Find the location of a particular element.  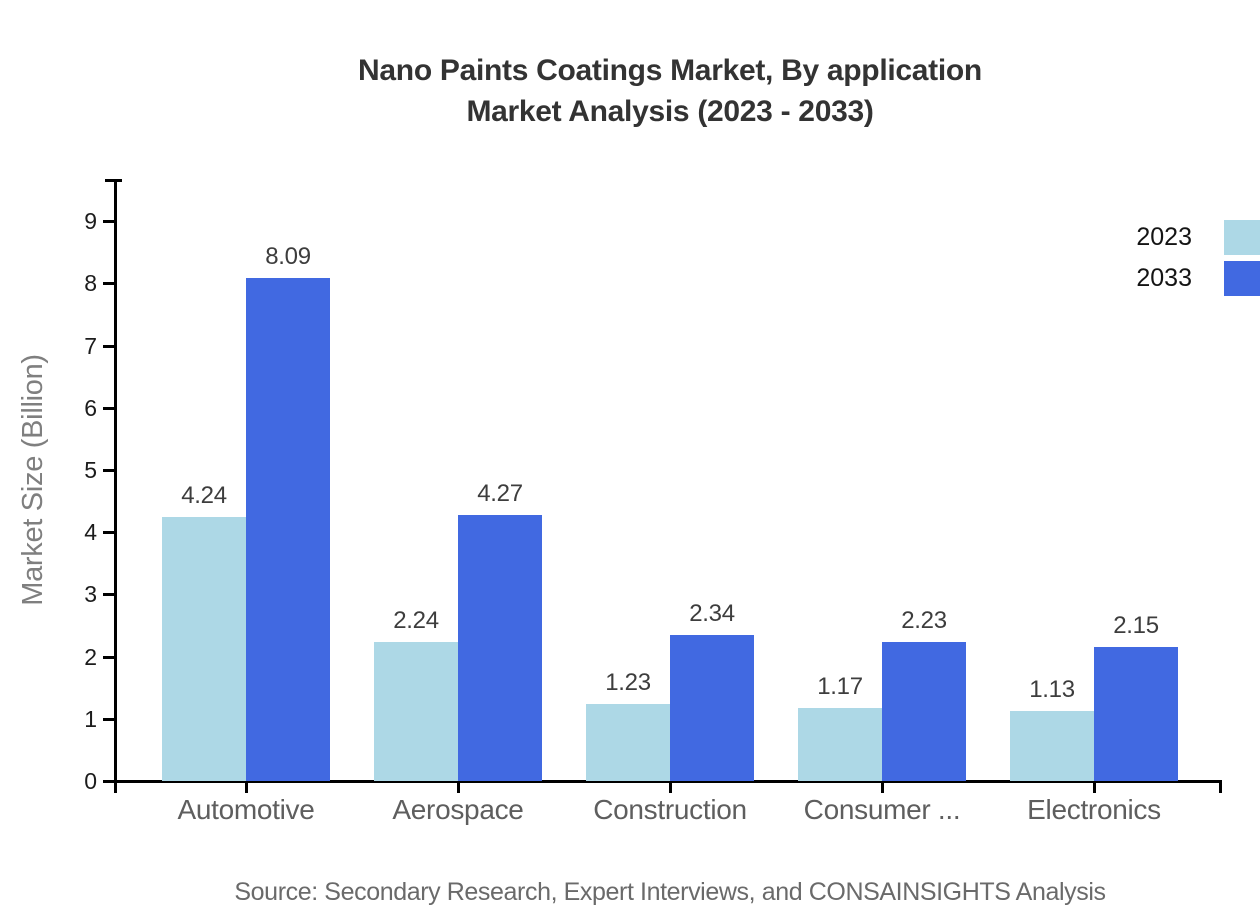

bar-value-label-2023-4: 1.13 is located at coordinates (1052, 689).